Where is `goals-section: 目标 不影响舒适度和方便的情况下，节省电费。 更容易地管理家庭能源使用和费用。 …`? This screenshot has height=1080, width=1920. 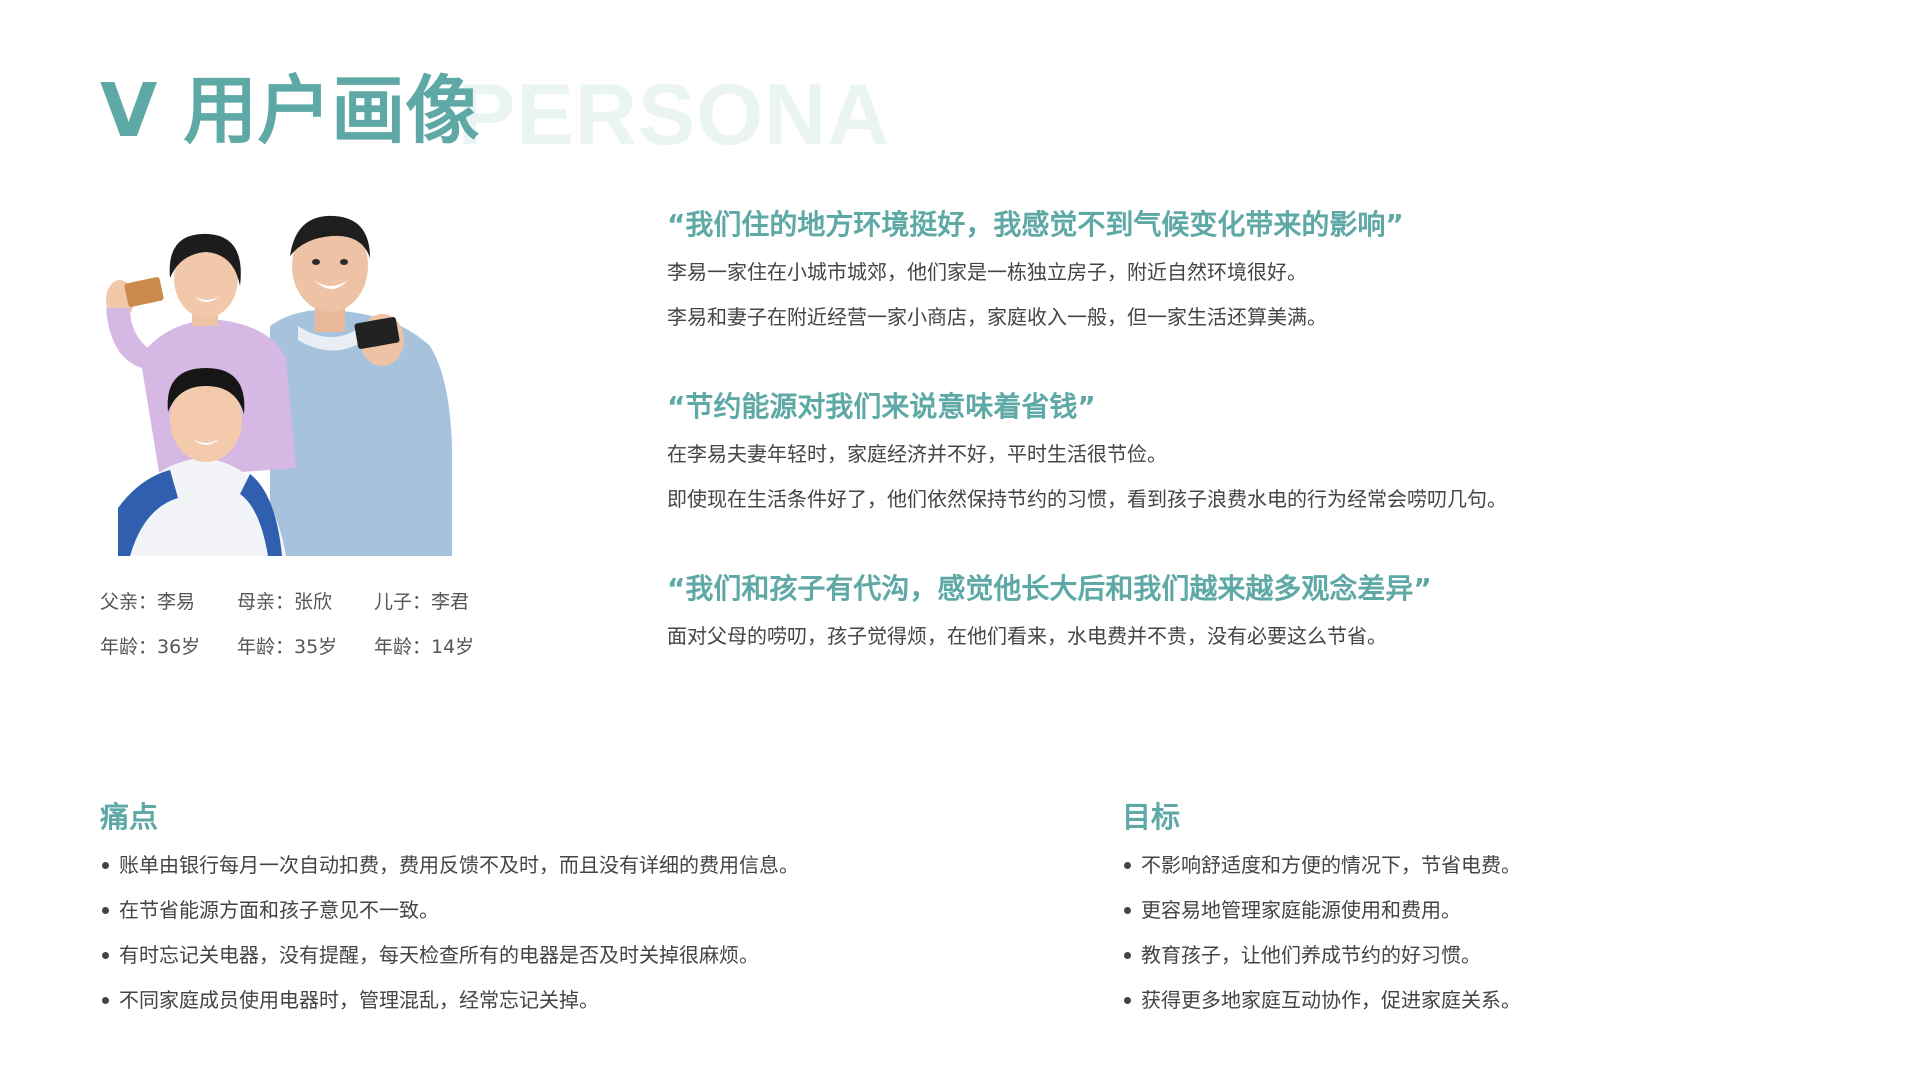
goals-section: 目标 不影响舒适度和方便的情况下，节省电费。 更容易地管理家庭能源使用和费用。 … is located at coordinates (1502, 909).